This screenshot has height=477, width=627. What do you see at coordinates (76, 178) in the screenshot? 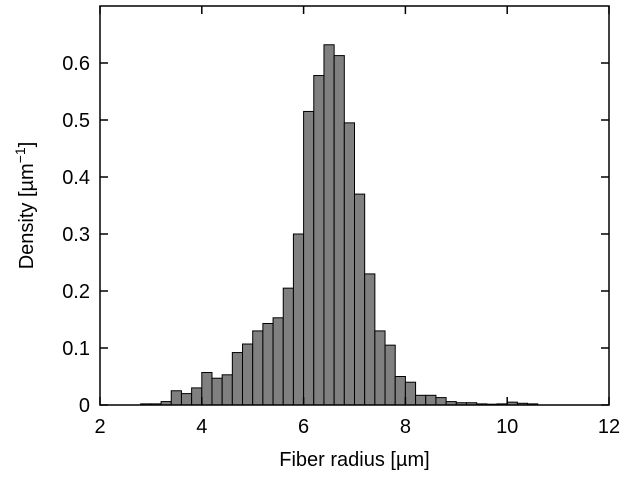
I see `y-tick-label: 0.4` at bounding box center [76, 178].